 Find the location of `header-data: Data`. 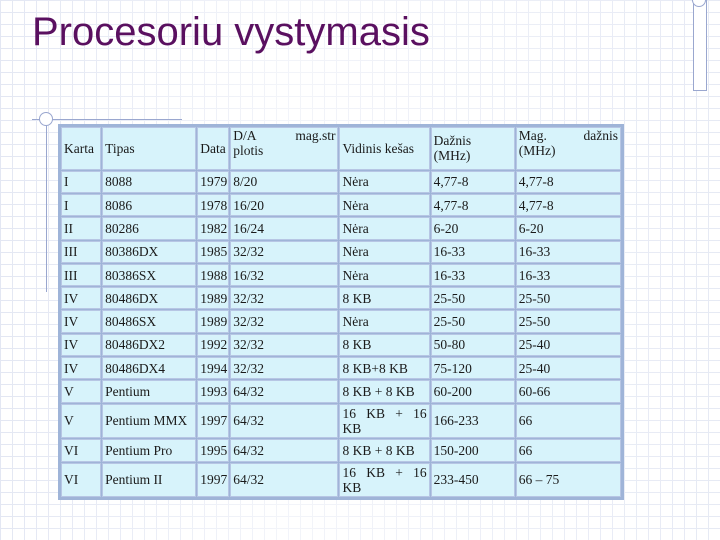

header-data: Data is located at coordinates (213, 148).